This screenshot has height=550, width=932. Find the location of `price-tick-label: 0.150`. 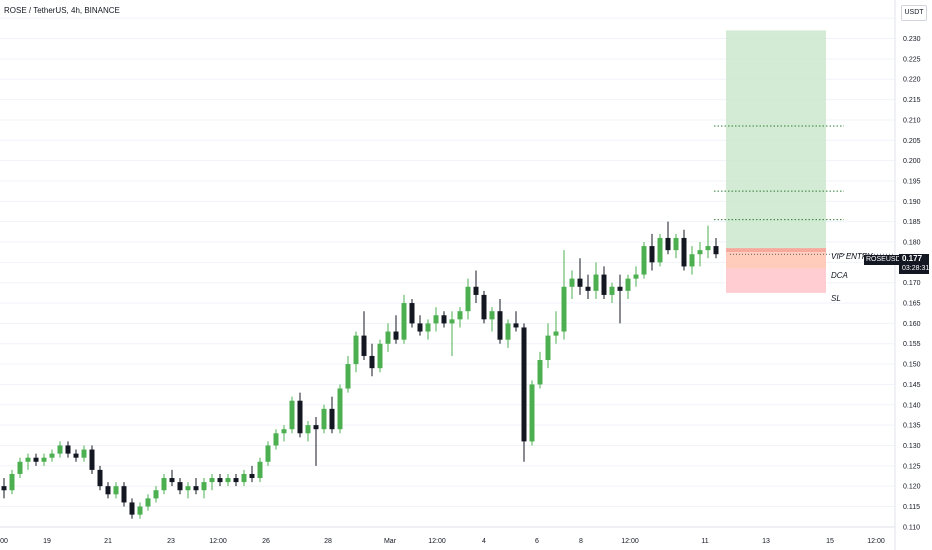

price-tick-label: 0.150 is located at coordinates (912, 365).